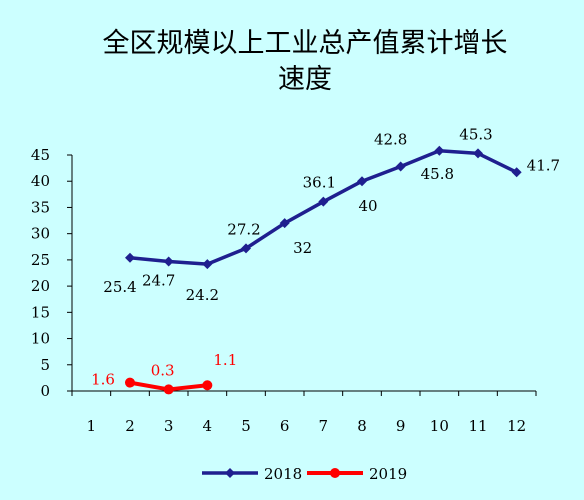 The height and width of the screenshot is (500, 584). What do you see at coordinates (103, 380) in the screenshot?
I see `data-label: 1.6` at bounding box center [103, 380].